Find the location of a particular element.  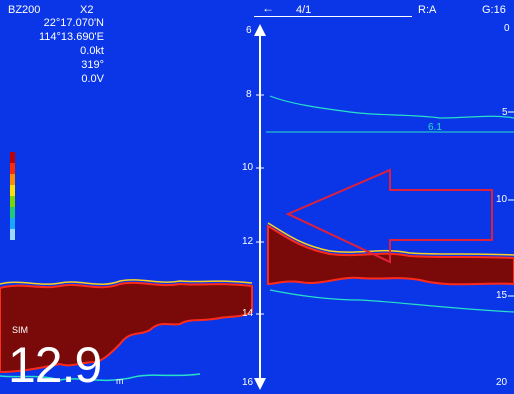

zoom-label: X2 is located at coordinates (87, 10).